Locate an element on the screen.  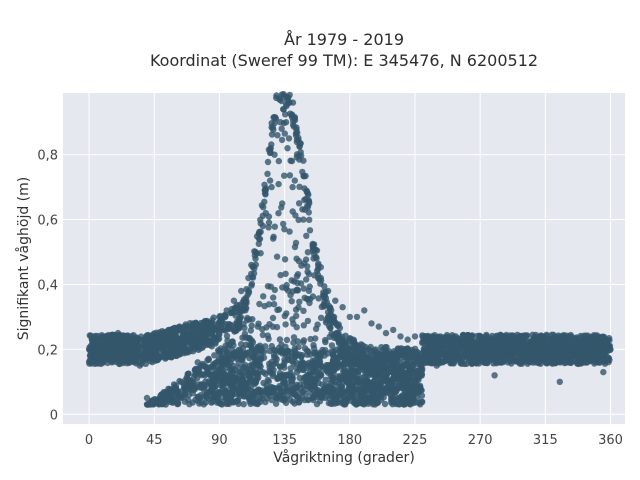
y-tick-labels: 0 0,2 0,4 0,6 0,8 is located at coordinates (47, 286).